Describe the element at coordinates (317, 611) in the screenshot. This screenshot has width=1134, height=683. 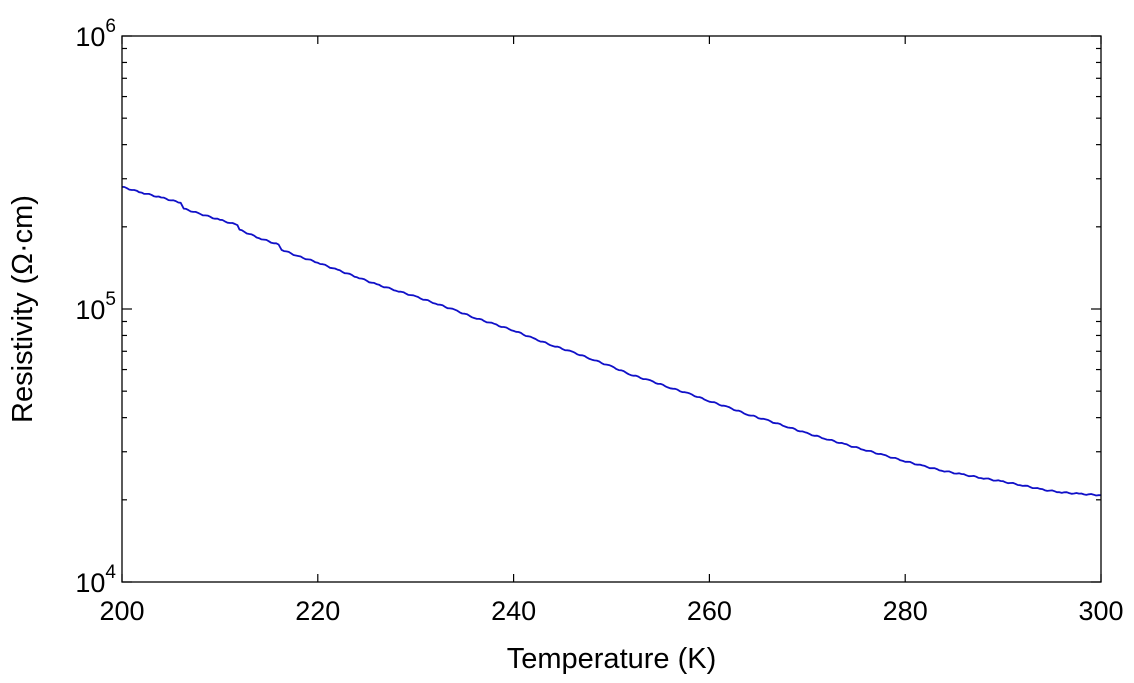
I see `x-tick-label: 220` at that location.